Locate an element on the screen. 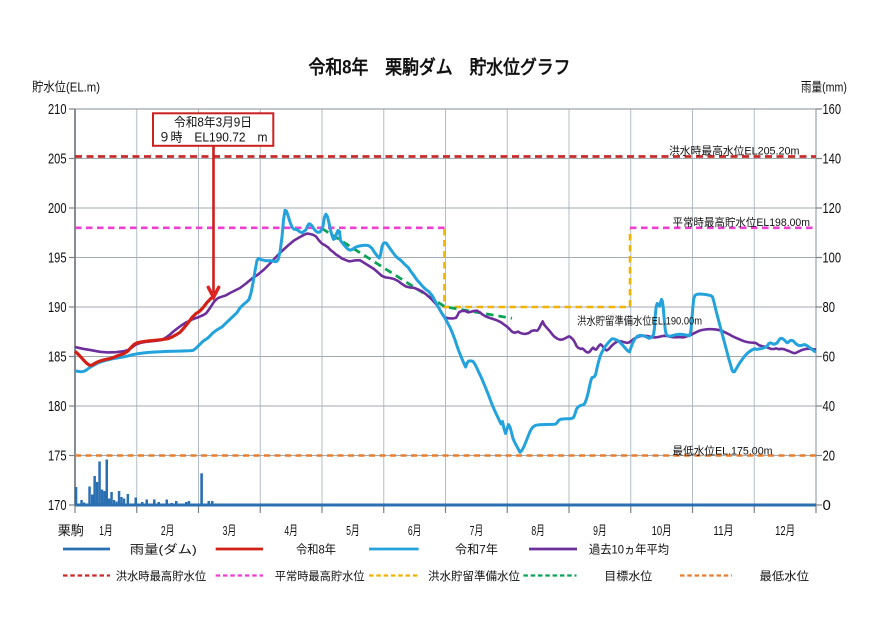  svg-text: 180 is located at coordinates (57, 406).